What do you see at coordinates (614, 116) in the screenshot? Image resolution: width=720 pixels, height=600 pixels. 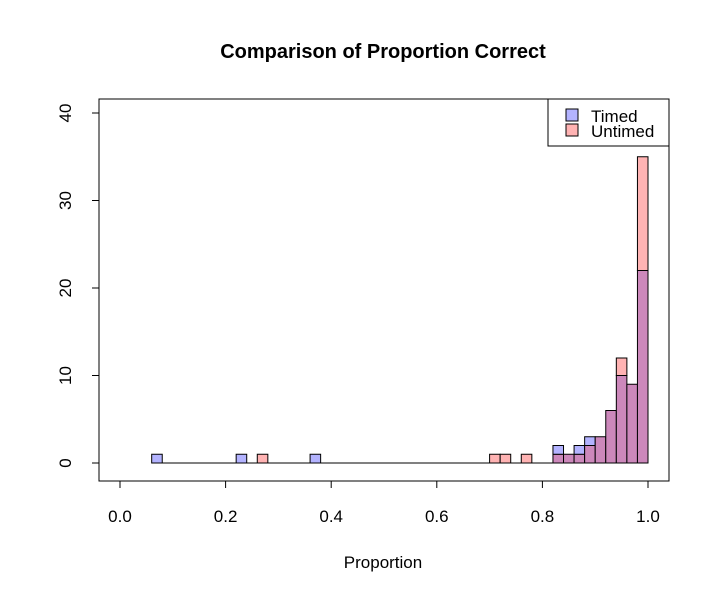 I see `legend-label-timed: Timed` at bounding box center [614, 116].